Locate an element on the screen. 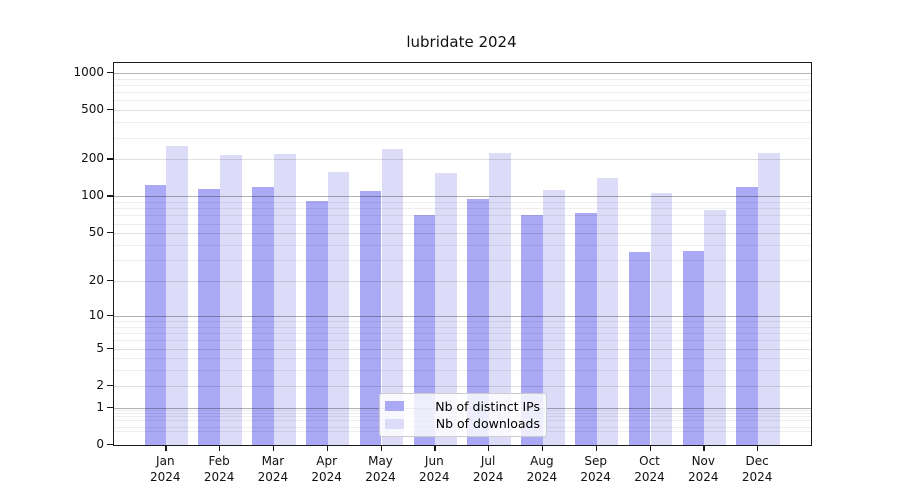 This screenshot has height=500, width=900. x-tick-dec is located at coordinates (758, 448).